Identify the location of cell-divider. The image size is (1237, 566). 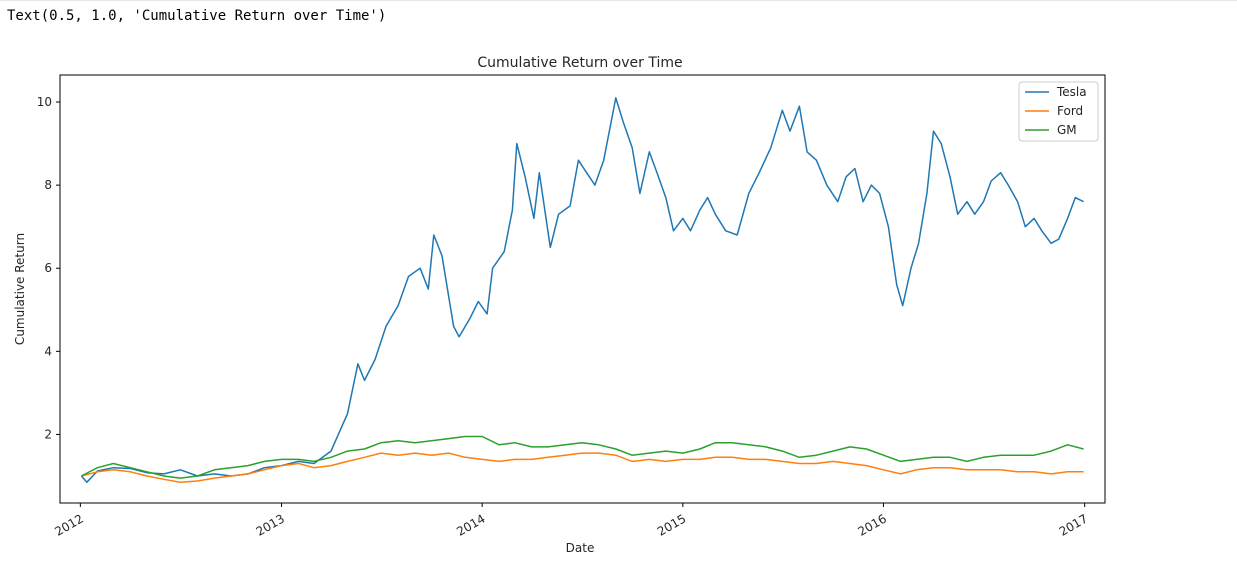
(618, 0).